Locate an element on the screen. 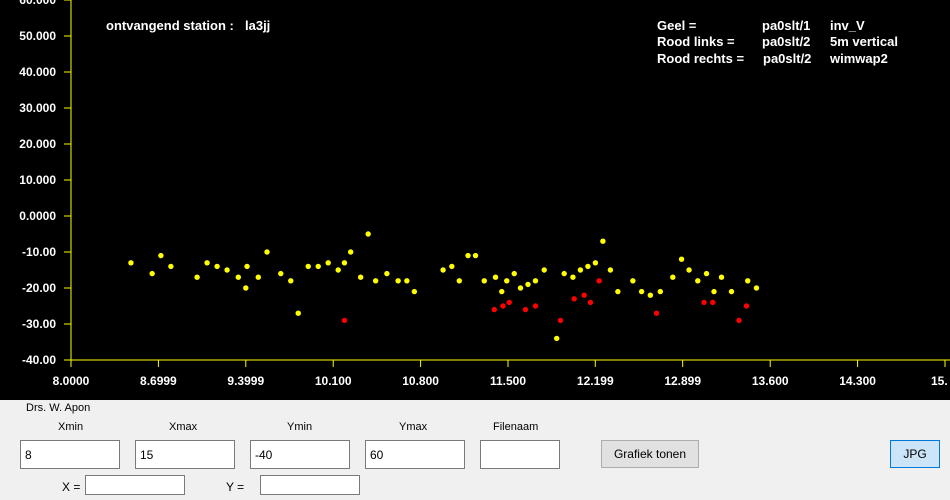 This screenshot has width=950, height=500. xmin-label: Xmin is located at coordinates (71, 427).